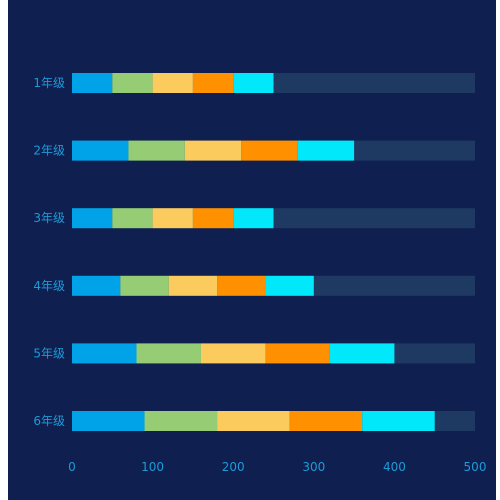 The height and width of the screenshot is (500, 500). What do you see at coordinates (277, 467) in the screenshot?
I see `x-axis-tick-labels: 0 100 200 300 400 500` at bounding box center [277, 467].